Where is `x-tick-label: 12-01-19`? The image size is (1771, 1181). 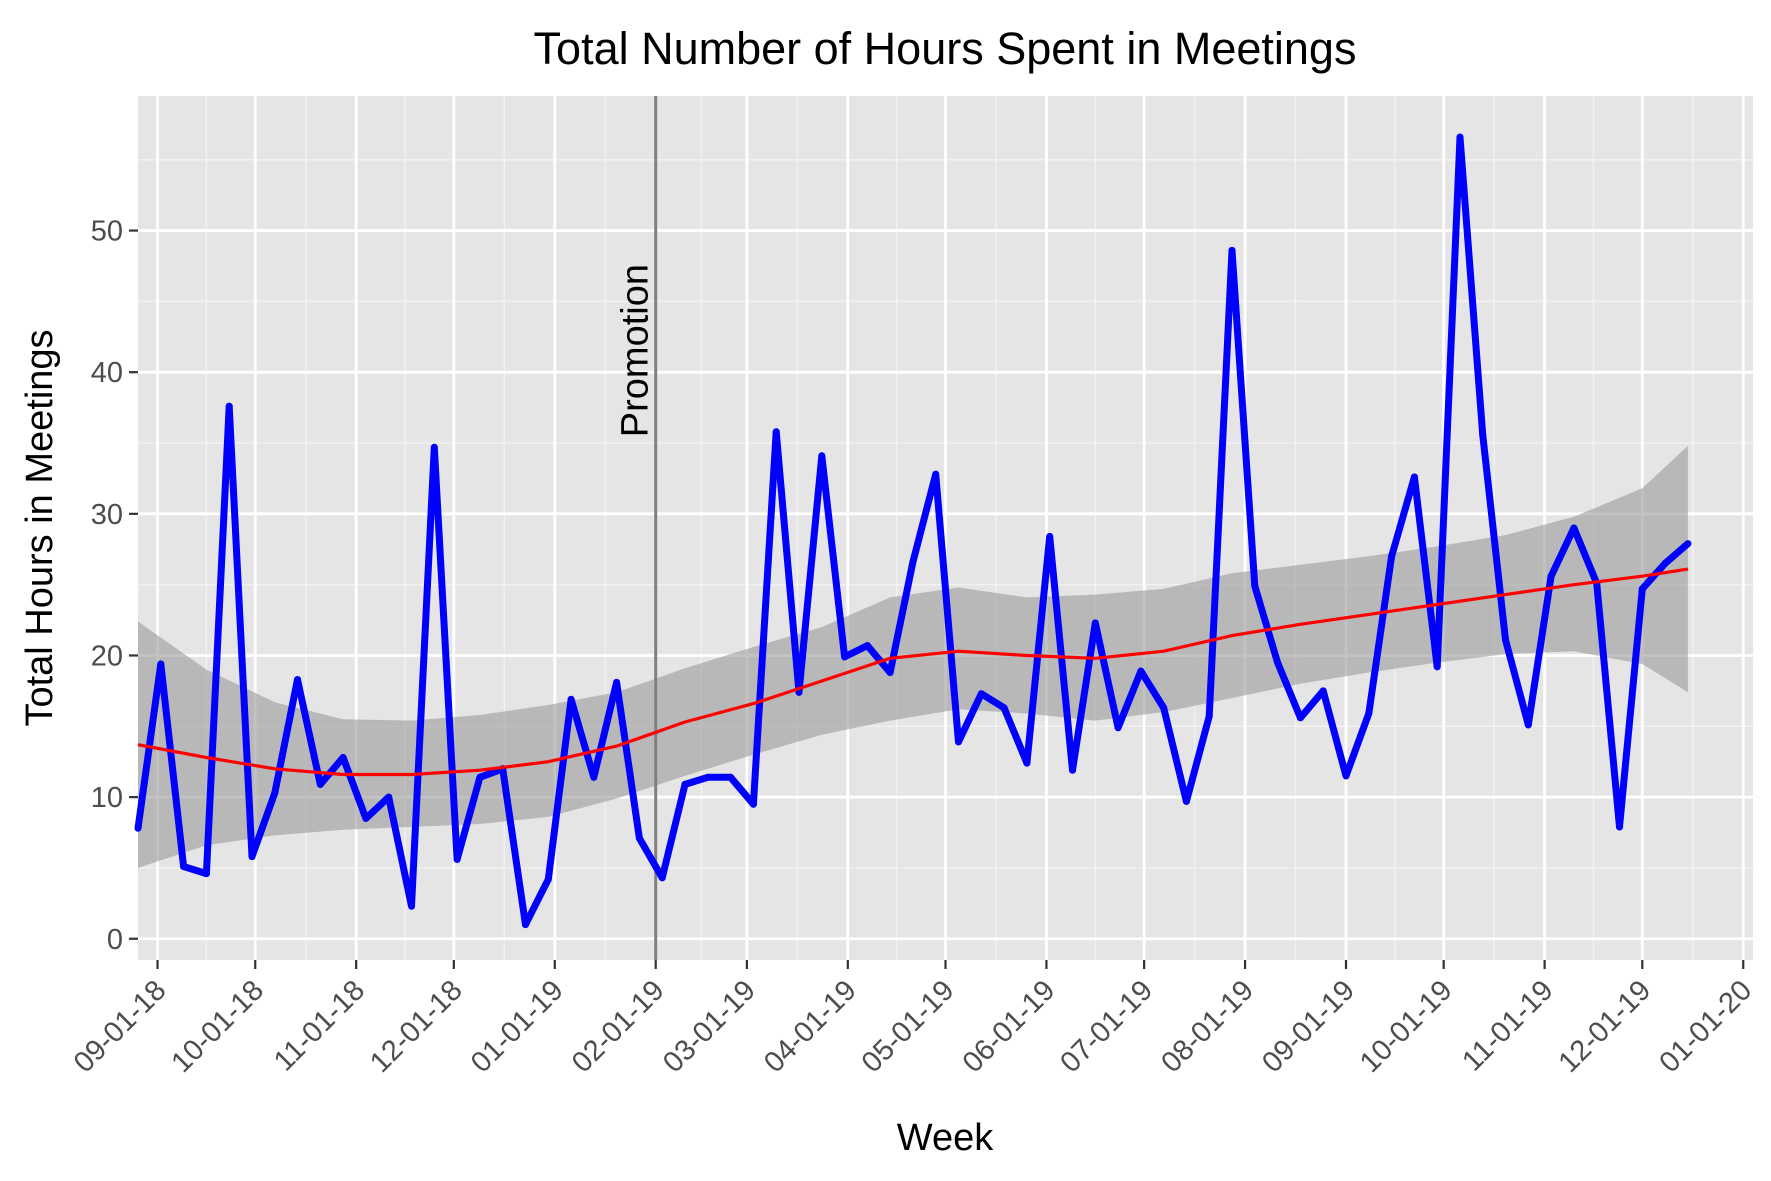
x-tick-label: 12-01-19 is located at coordinates (1605, 1026).